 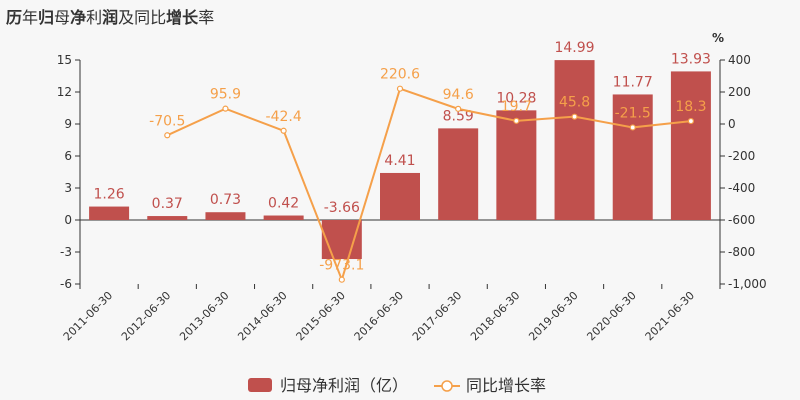 What do you see at coordinates (458, 116) in the screenshot?
I see `bar-data-label: 8.59` at bounding box center [458, 116].